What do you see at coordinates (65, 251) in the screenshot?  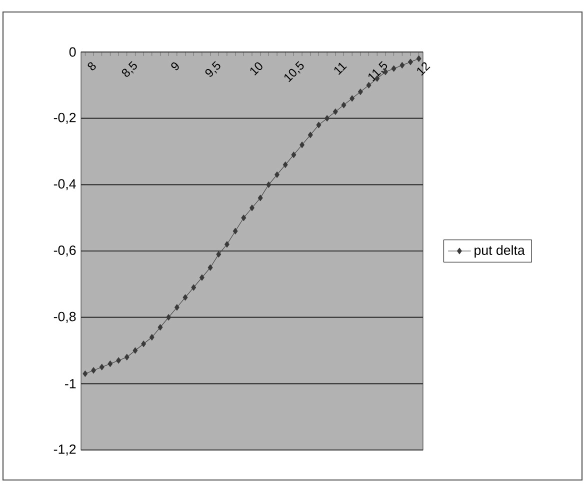 I see `y-tick-label: -0,6` at bounding box center [65, 251].